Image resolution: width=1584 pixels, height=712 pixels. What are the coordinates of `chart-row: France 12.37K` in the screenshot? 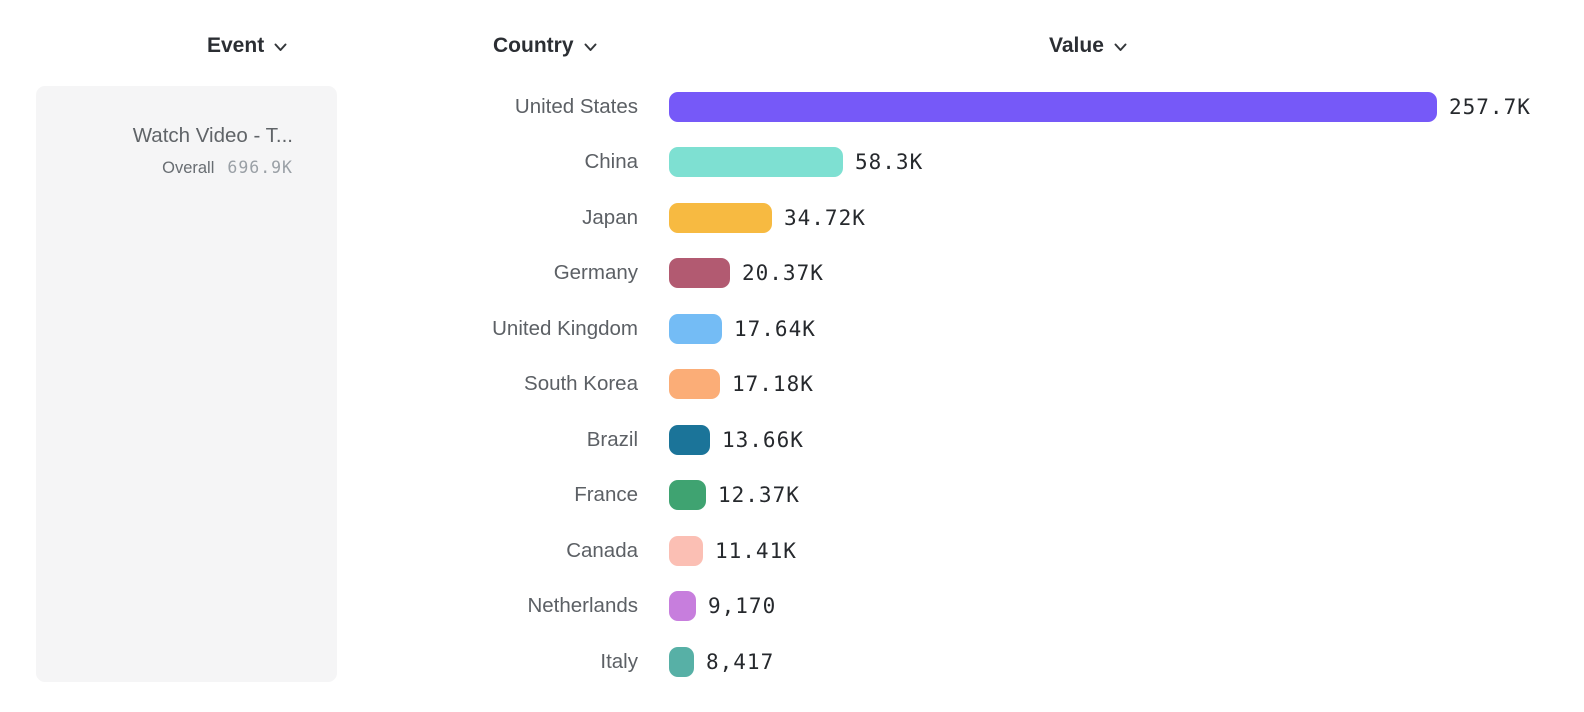 It's located at (792, 496).